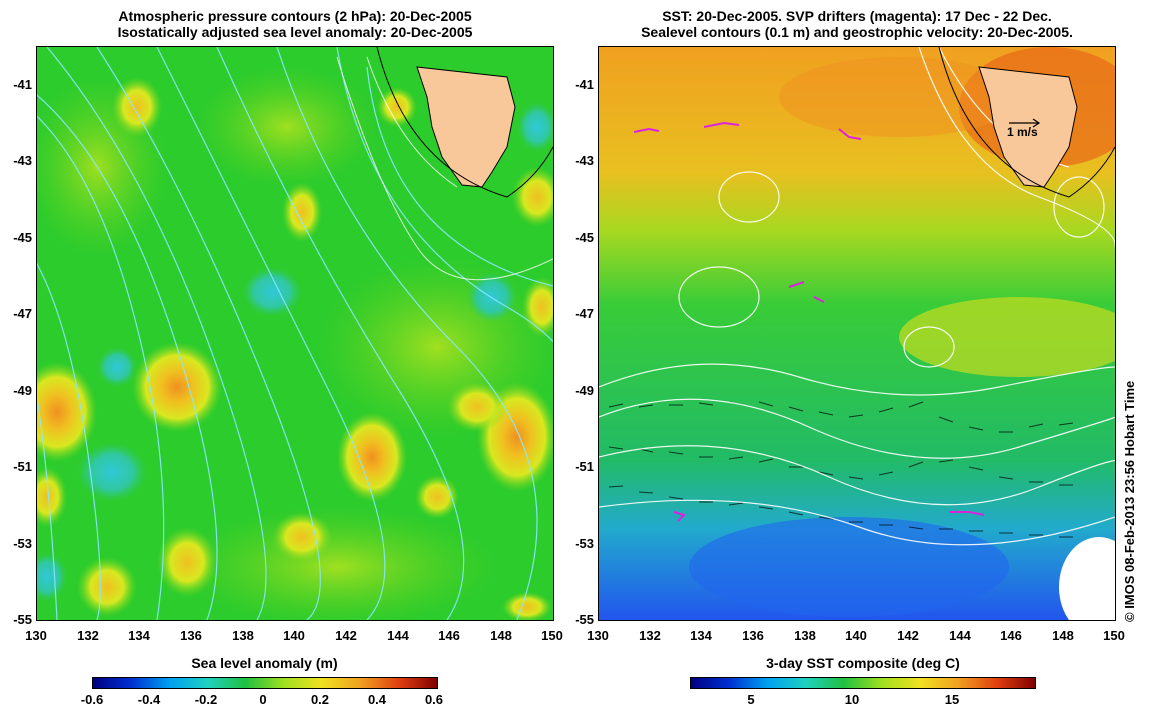 The image size is (1150, 710). I want to click on sla-colorbar-title: Sea level anomaly (m), so click(264, 663).